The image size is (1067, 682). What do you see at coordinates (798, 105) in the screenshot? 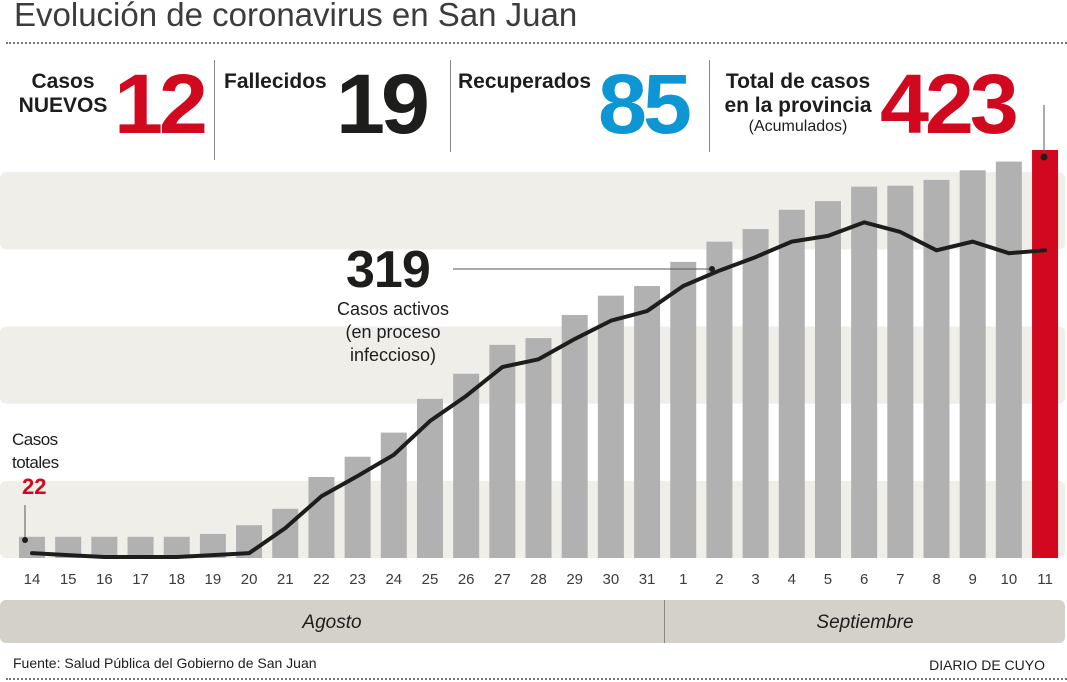
I see `stat-total-label-2: en la provincia` at bounding box center [798, 105].